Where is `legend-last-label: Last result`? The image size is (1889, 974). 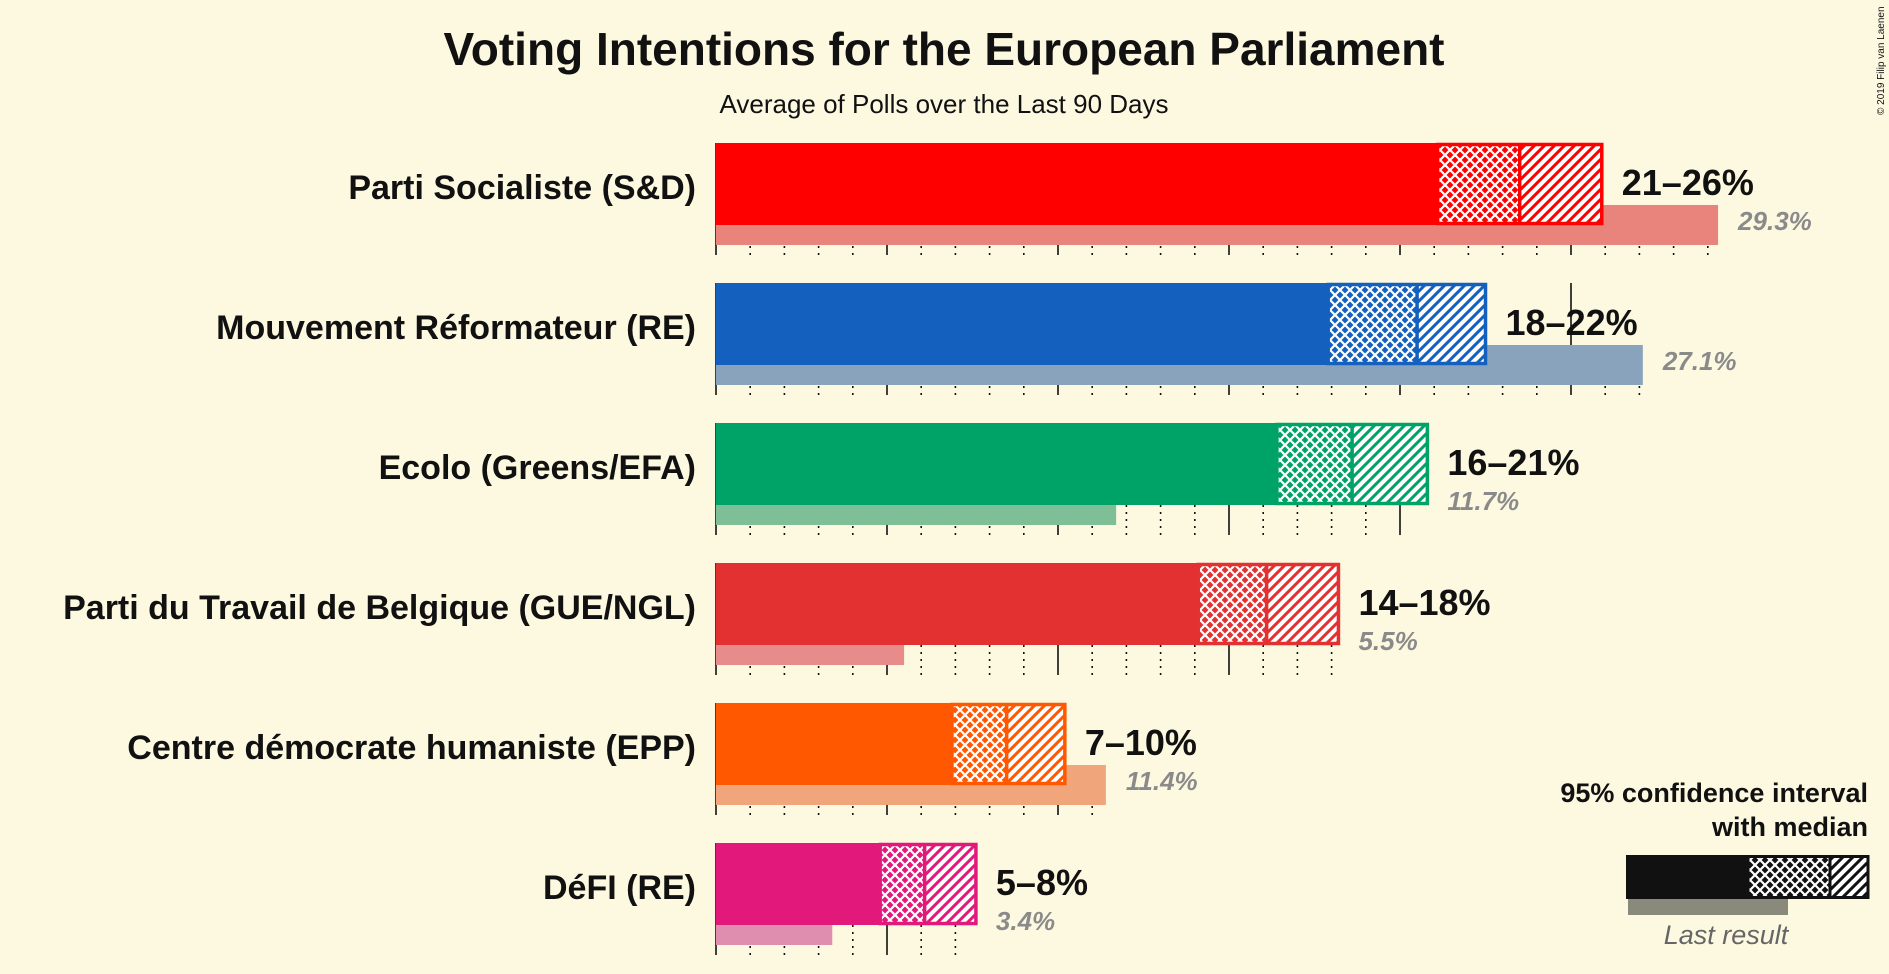 legend-last-label: Last result is located at coordinates (1727, 935).